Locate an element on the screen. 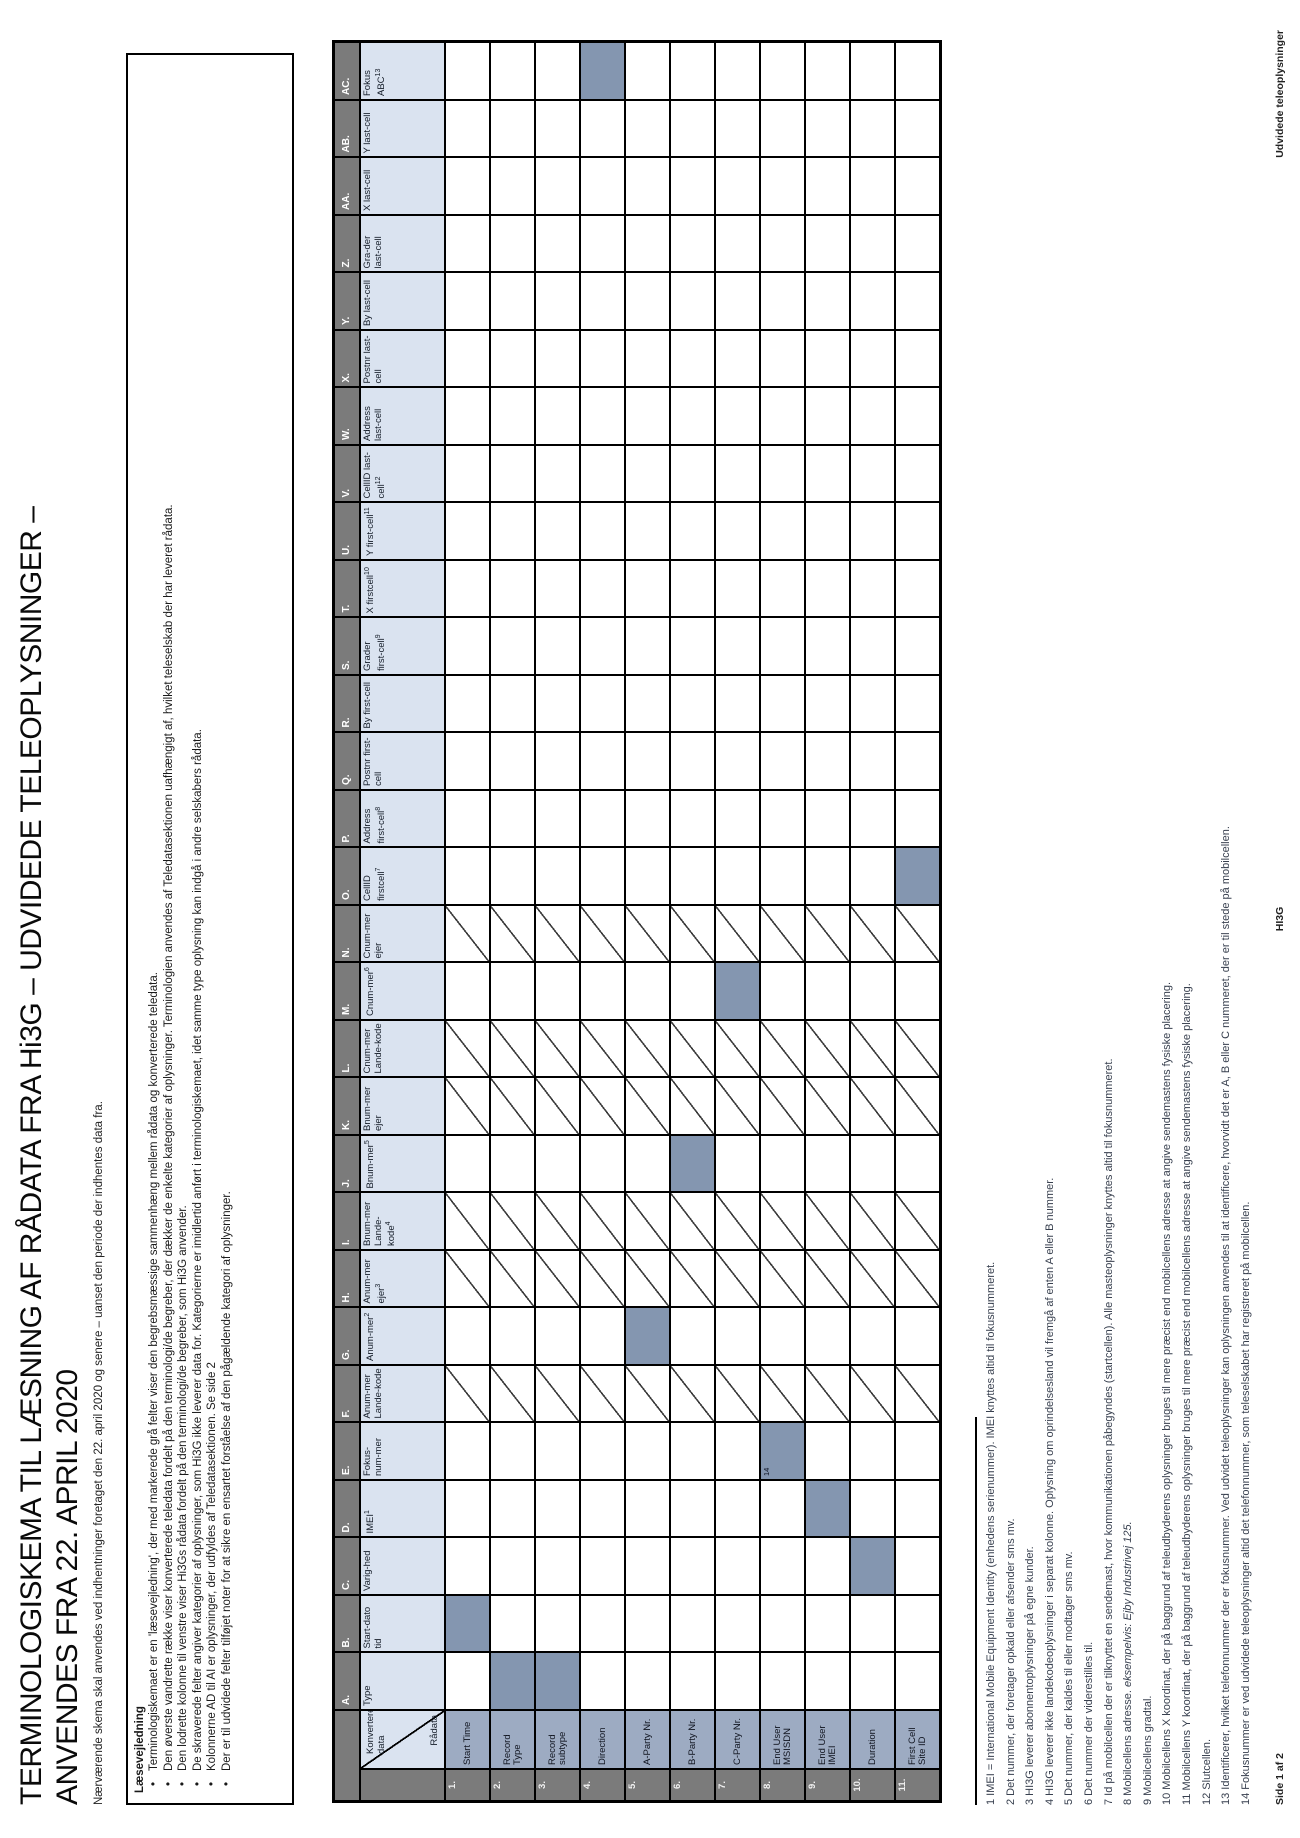 This screenshot has height=1838, width=1300. column-header-I: Bnum-mer Lande-kode4 is located at coordinates (402, 1221).